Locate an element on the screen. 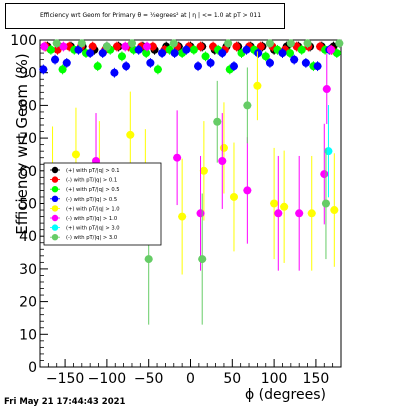  legend-entry: (-) with pT/|q| > 3.0 is located at coordinates (91, 238).